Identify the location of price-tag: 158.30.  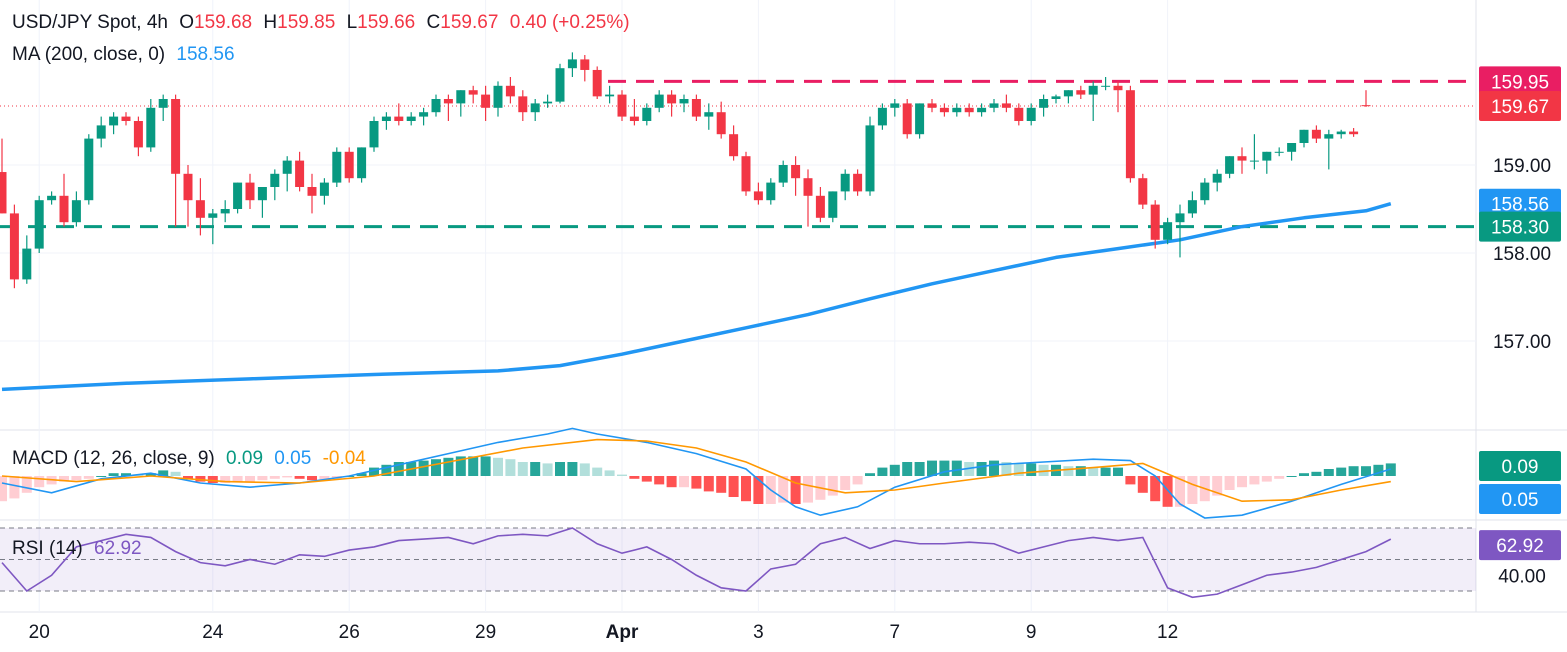
(1520, 226).